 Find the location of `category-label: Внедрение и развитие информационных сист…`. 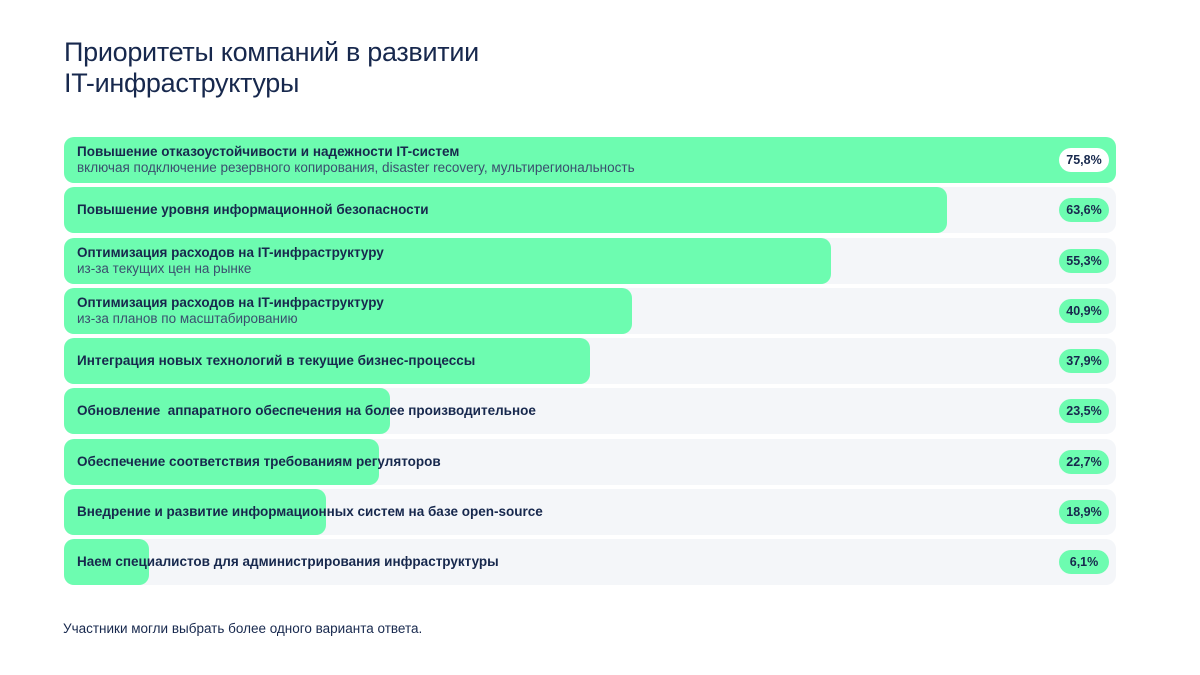

category-label: Внедрение и развитие информационных сист… is located at coordinates (310, 512).